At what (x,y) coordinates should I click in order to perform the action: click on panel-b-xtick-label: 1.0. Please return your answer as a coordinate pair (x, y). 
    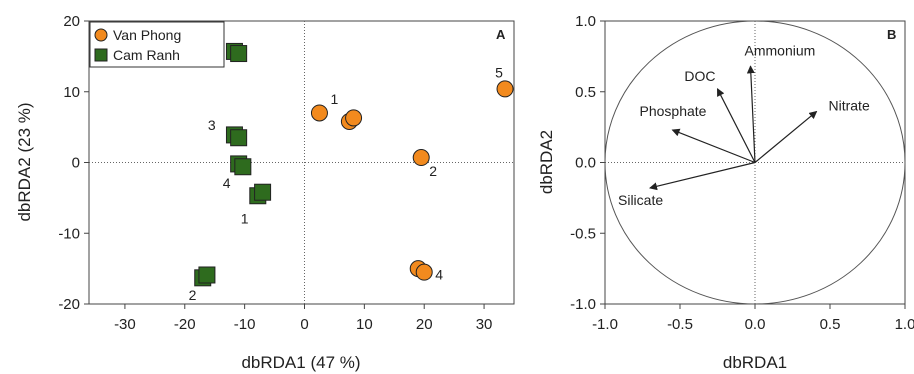
    Looking at the image, I should click on (904, 324).